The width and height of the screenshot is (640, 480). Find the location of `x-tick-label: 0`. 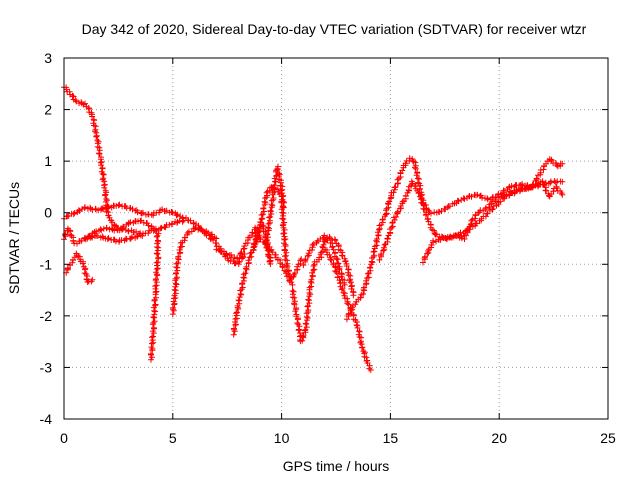

x-tick-label: 0 is located at coordinates (64, 438).